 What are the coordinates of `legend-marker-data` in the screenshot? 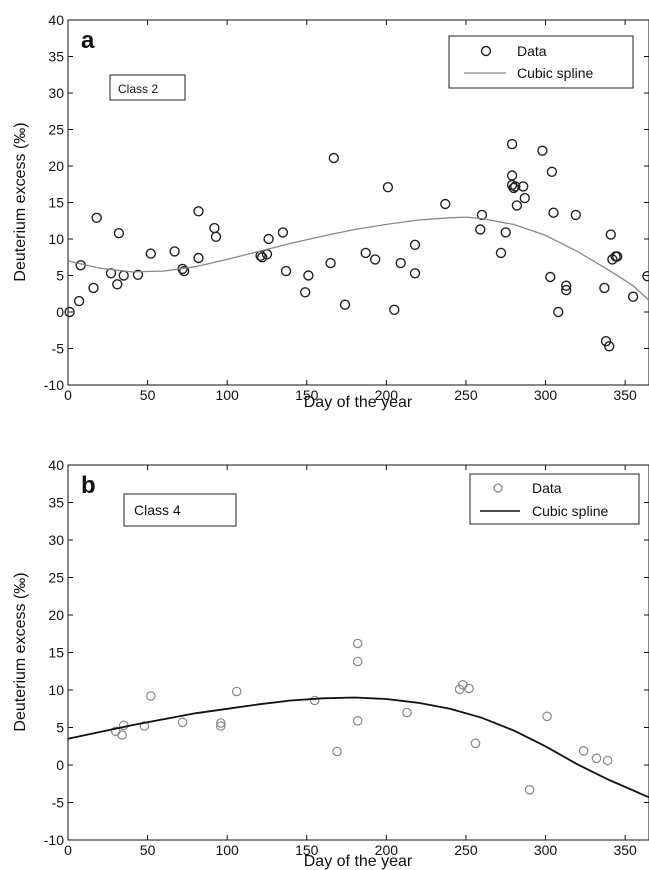 It's located at (486, 51).